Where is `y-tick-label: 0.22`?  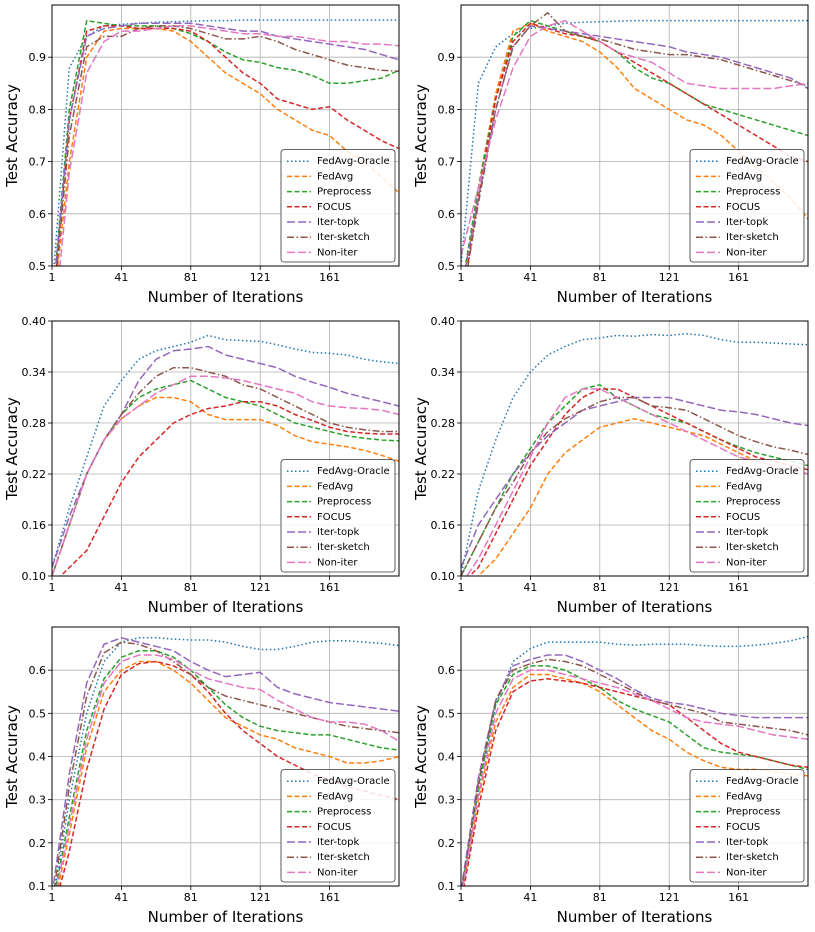 y-tick-label: 0.22 is located at coordinates (34, 474).